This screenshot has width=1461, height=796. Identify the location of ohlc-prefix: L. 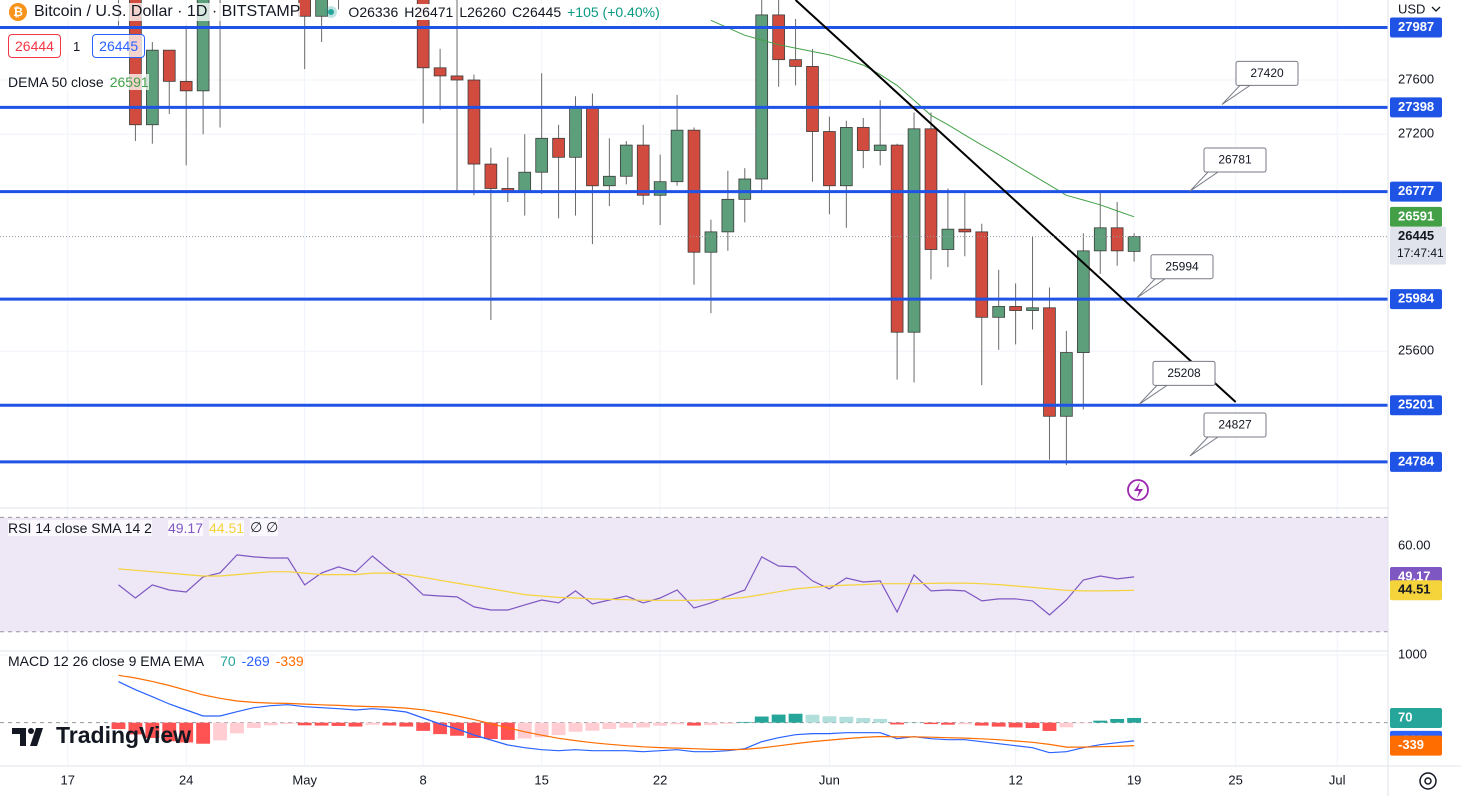
(463, 12).